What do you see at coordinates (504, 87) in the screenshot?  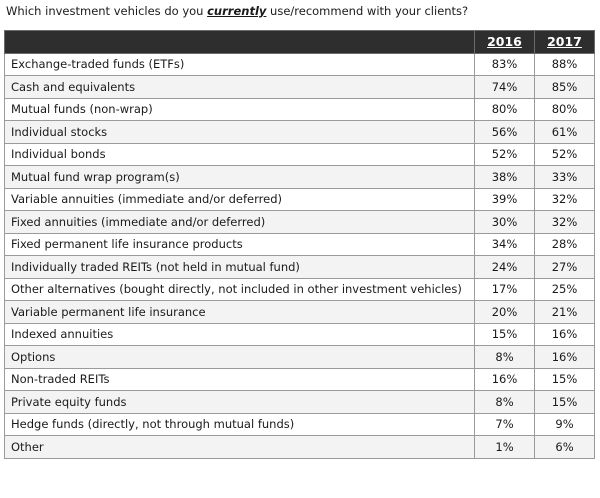 I see `value-cell-2016: 74%` at bounding box center [504, 87].